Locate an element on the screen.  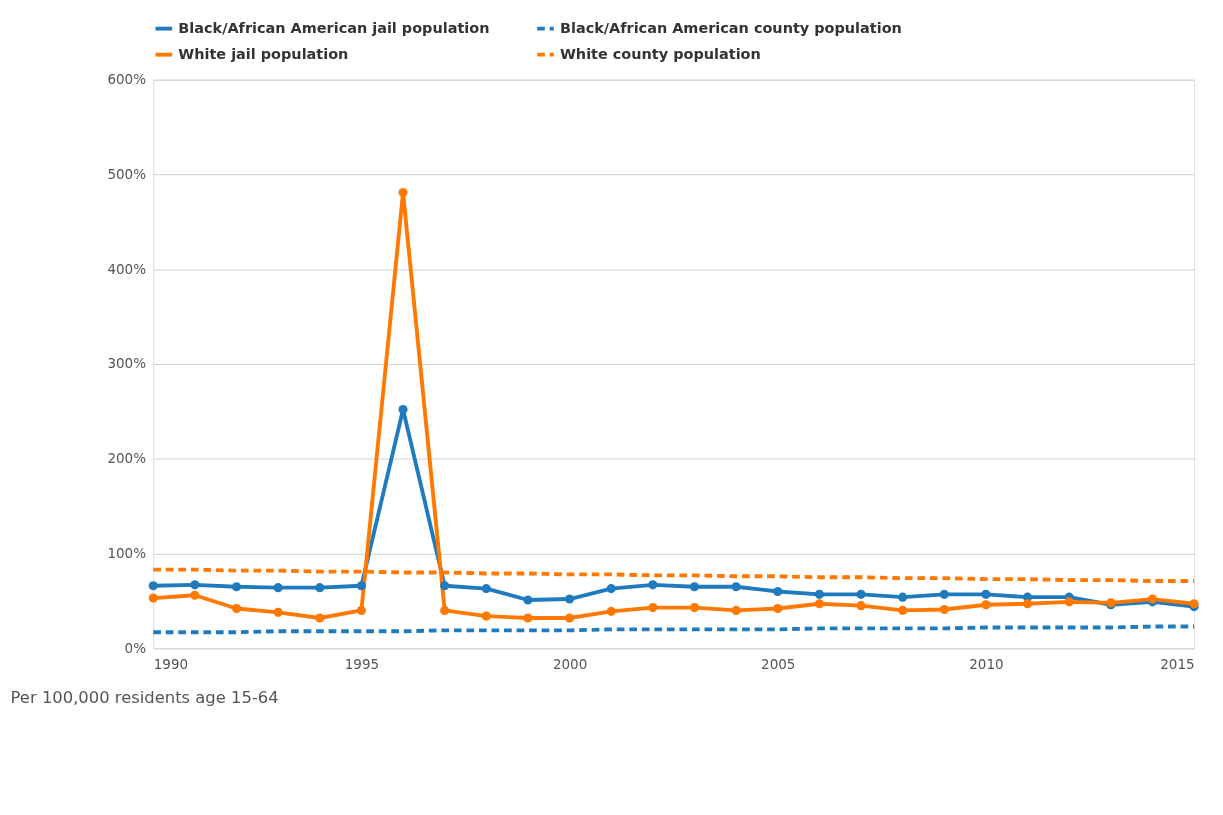
x-tick-label: 1990 is located at coordinates (171, 664).